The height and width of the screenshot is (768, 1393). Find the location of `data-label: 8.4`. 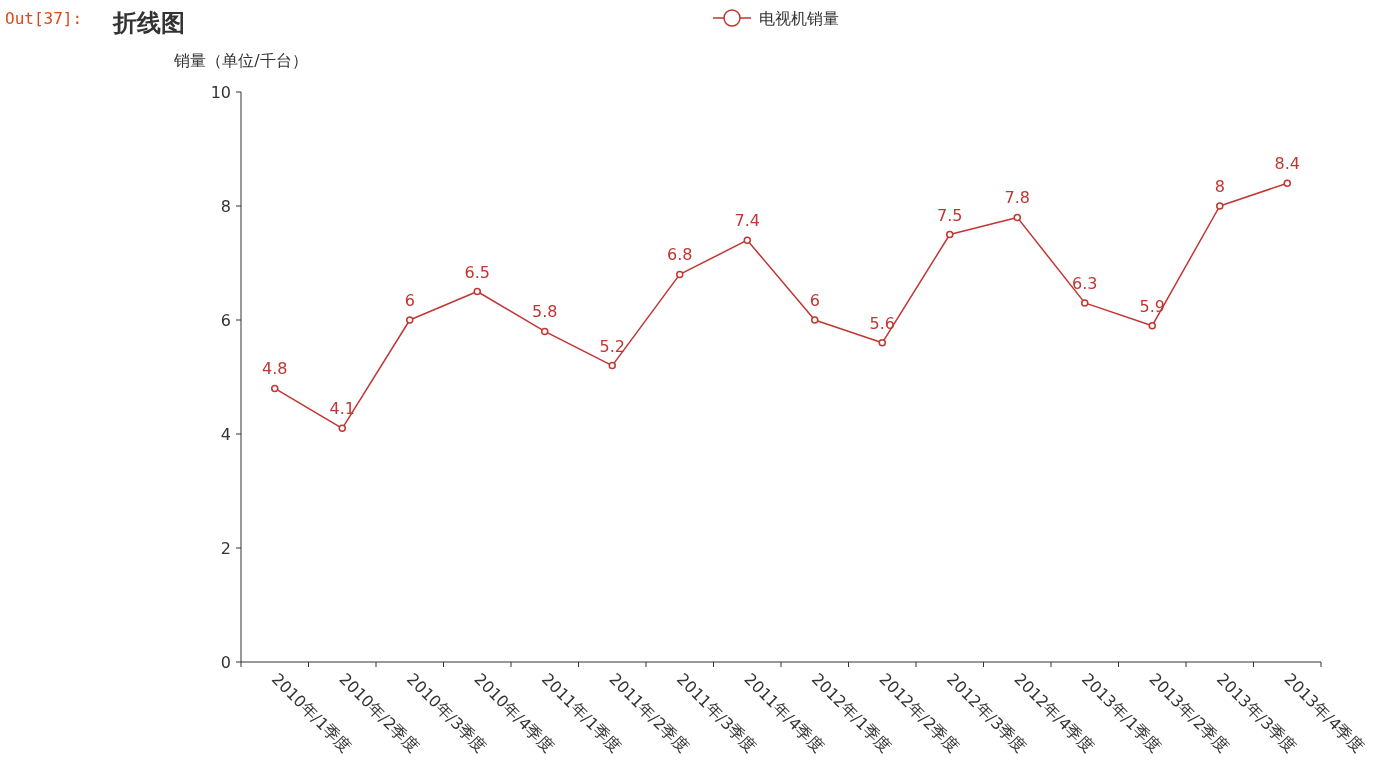

data-label: 8.4 is located at coordinates (1287, 164).